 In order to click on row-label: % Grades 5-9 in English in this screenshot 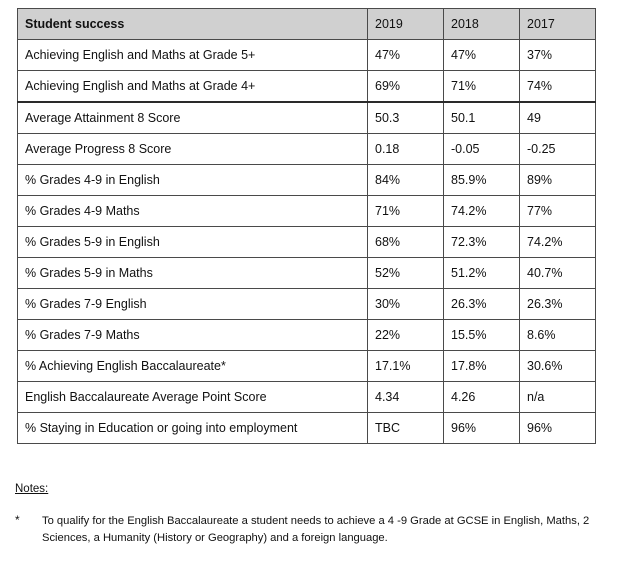, I will do `click(192, 242)`.